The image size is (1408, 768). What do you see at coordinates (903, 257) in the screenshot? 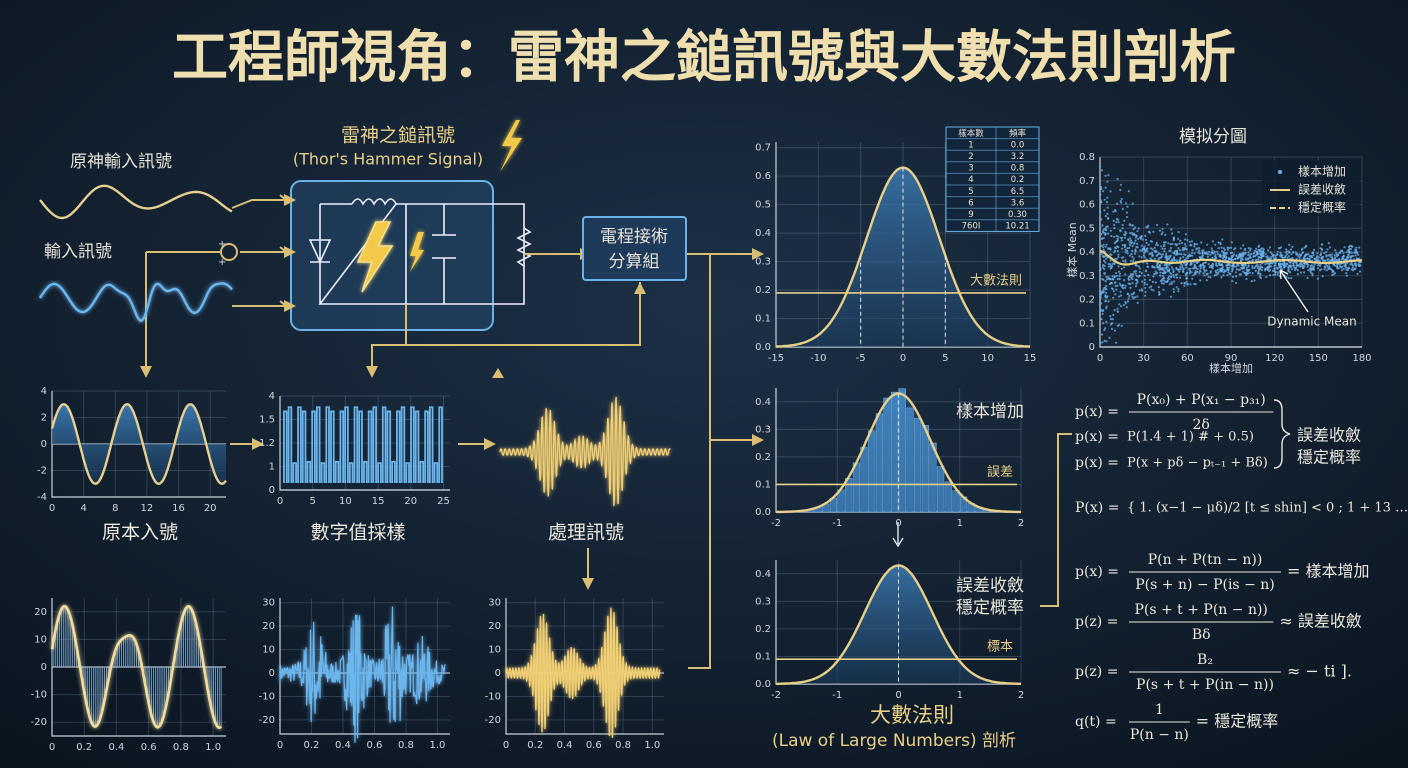
I see `normal-area` at bounding box center [903, 257].